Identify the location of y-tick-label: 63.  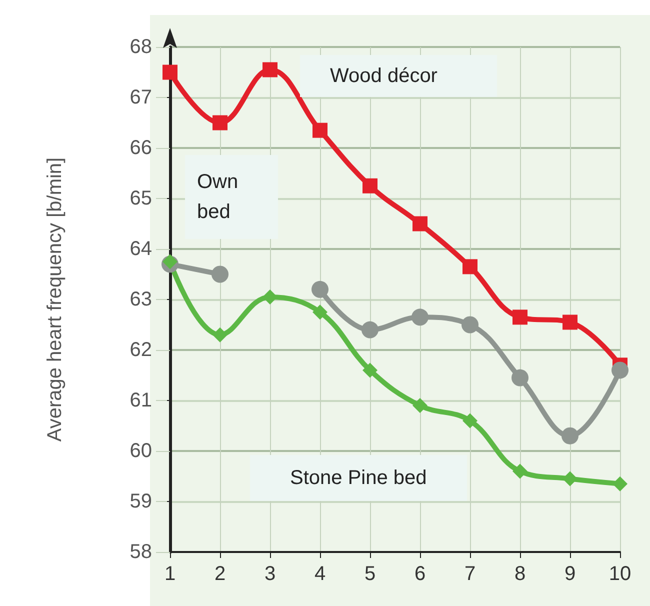
(141, 299).